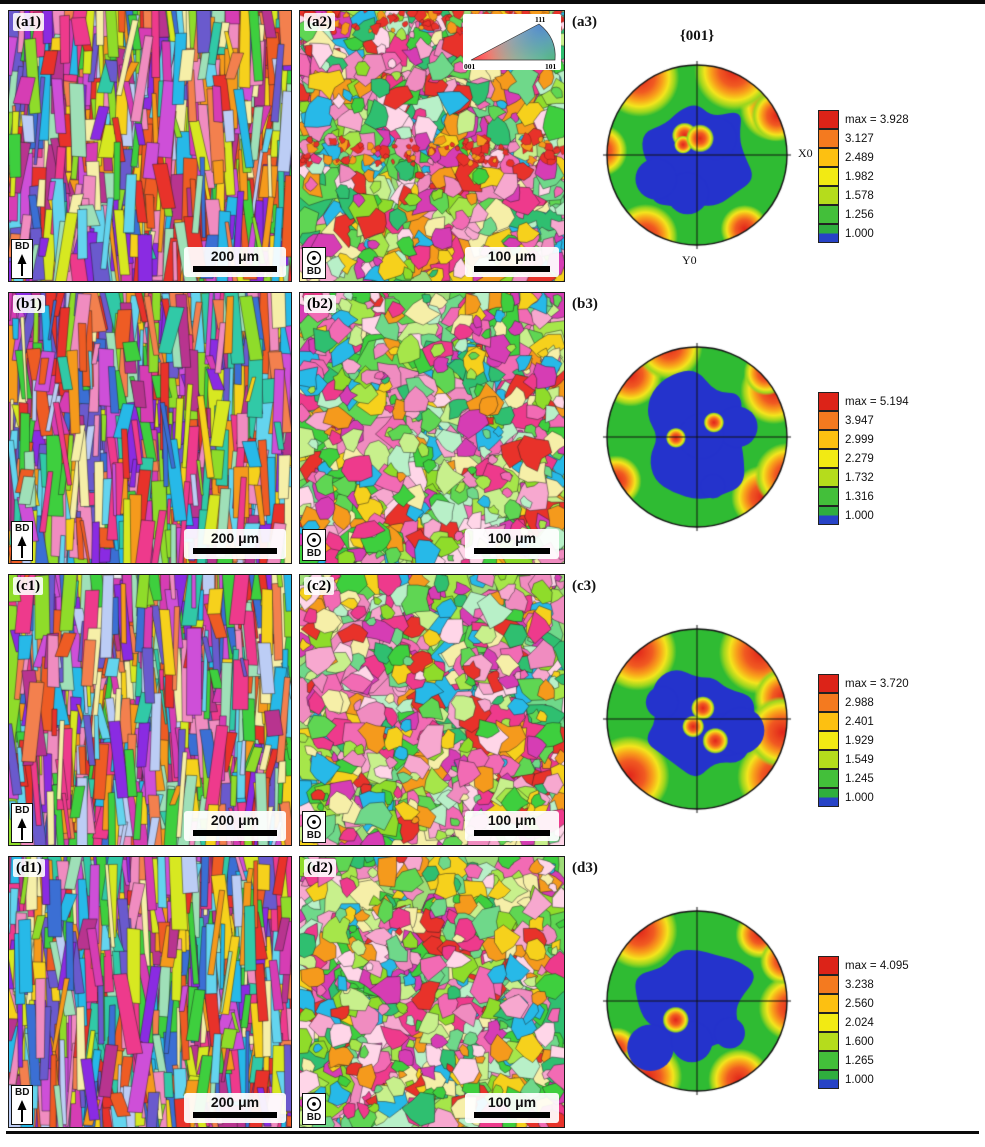 This screenshot has height=1147, width=985. What do you see at coordinates (859, 157) in the screenshot?
I see `legend-level-label: 2.489` at bounding box center [859, 157].